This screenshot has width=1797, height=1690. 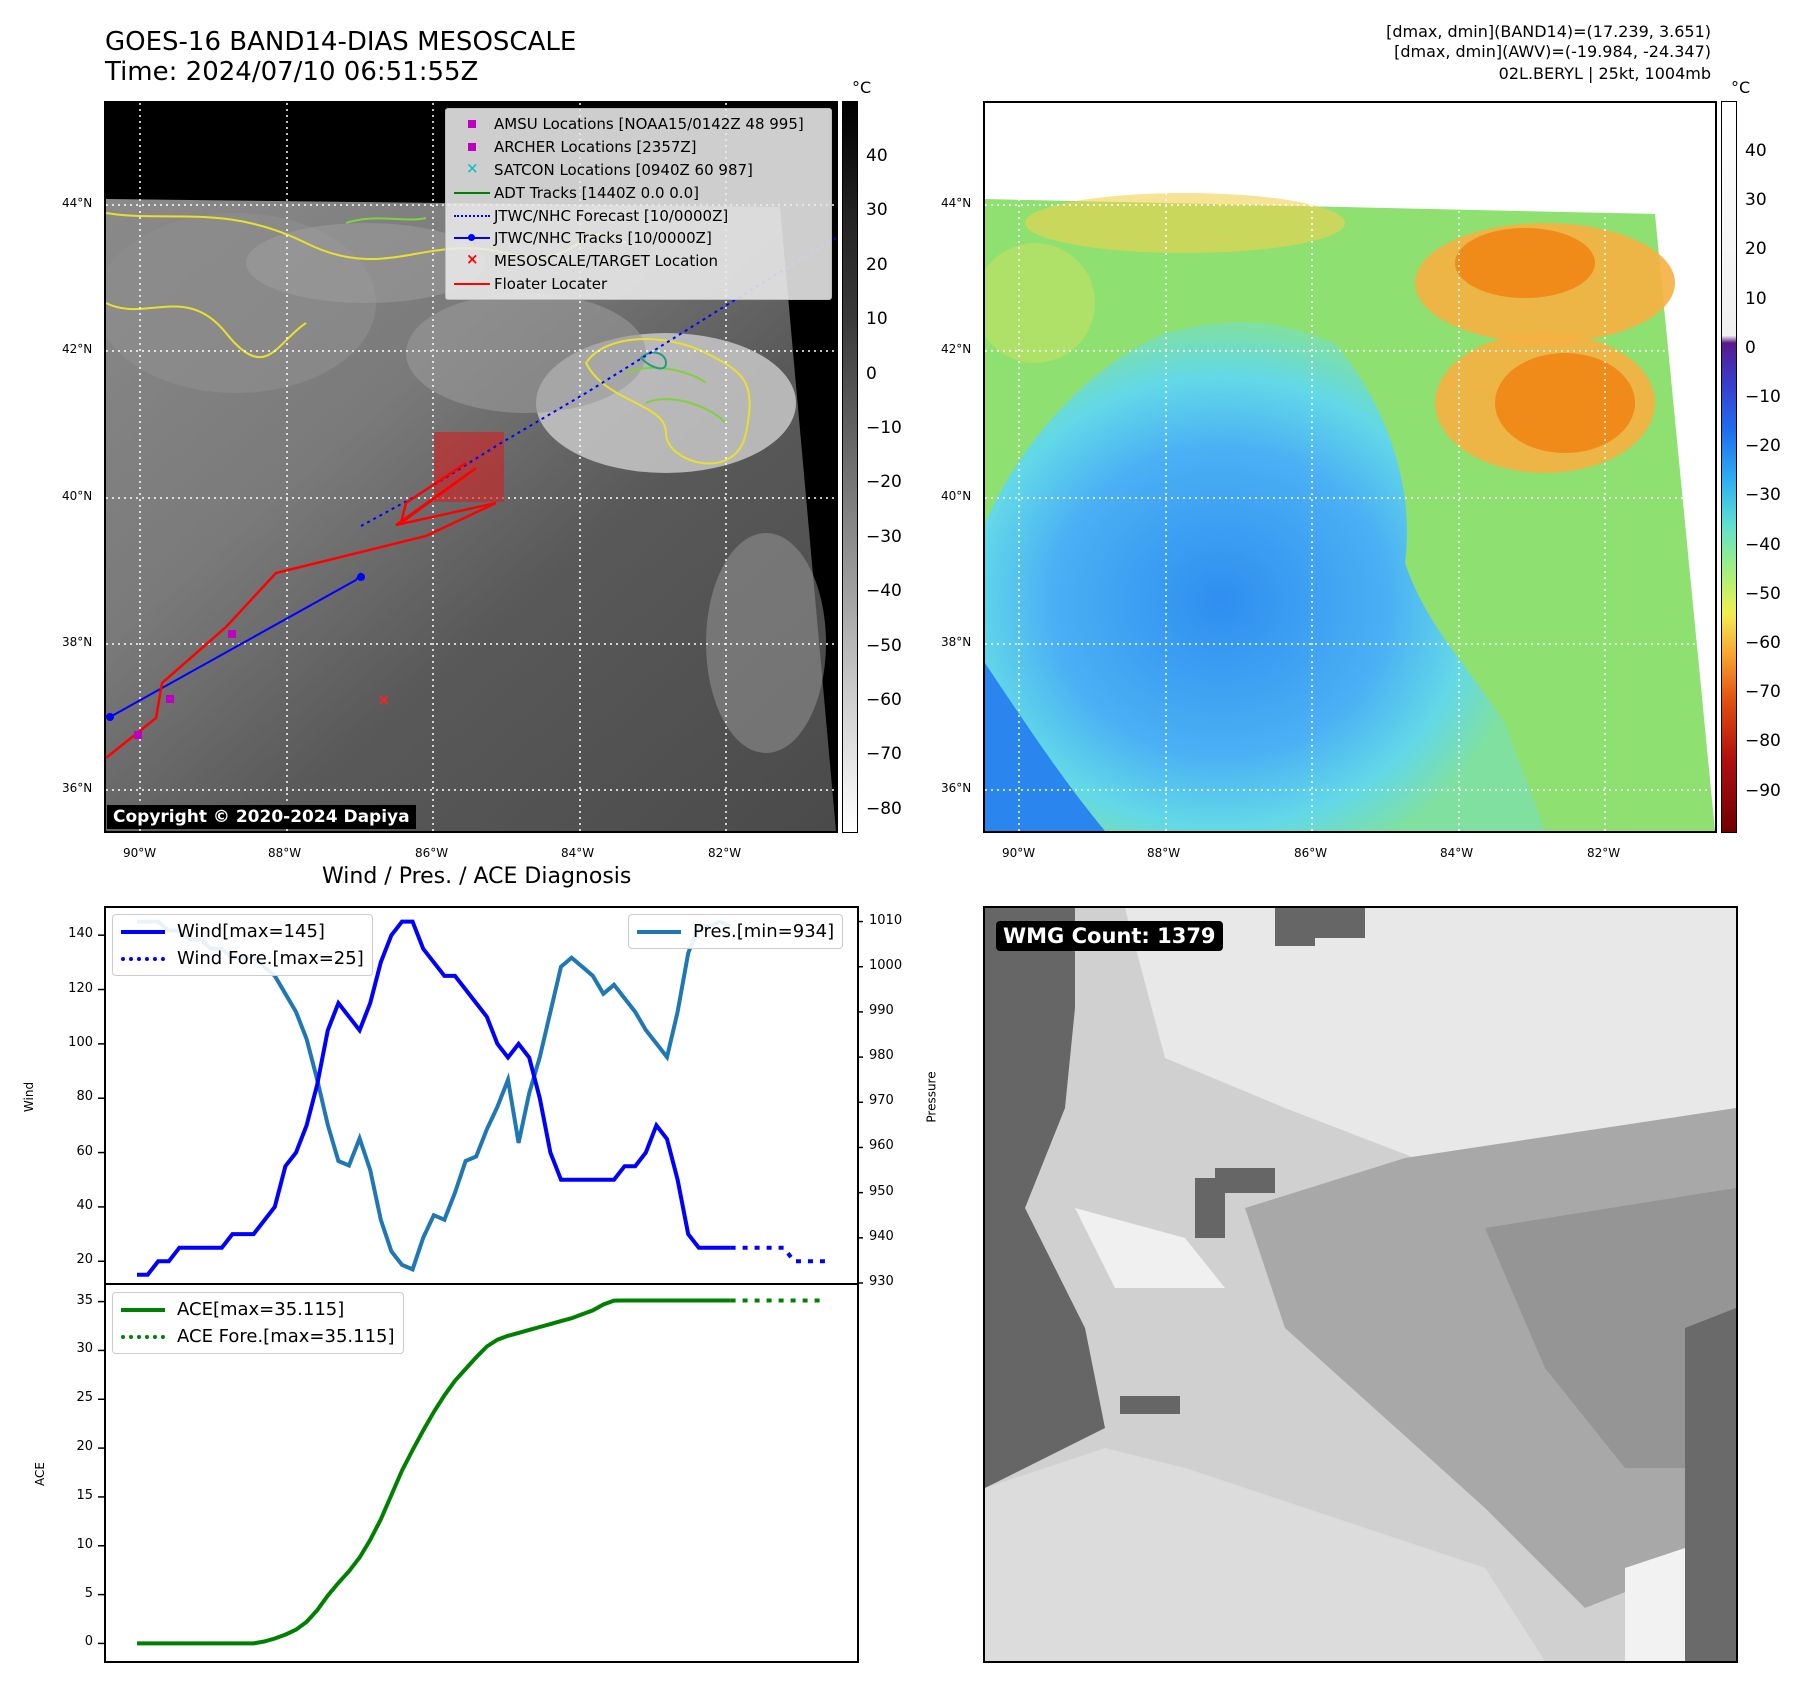 I want to click on colorbar-tick: −70, so click(x=884, y=754).